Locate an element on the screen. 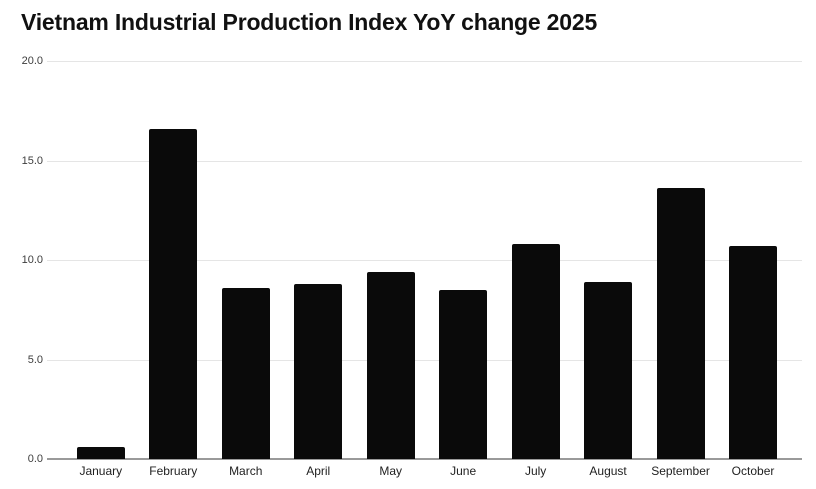 The image size is (816, 489). x-tick-label-april: April is located at coordinates (318, 471).